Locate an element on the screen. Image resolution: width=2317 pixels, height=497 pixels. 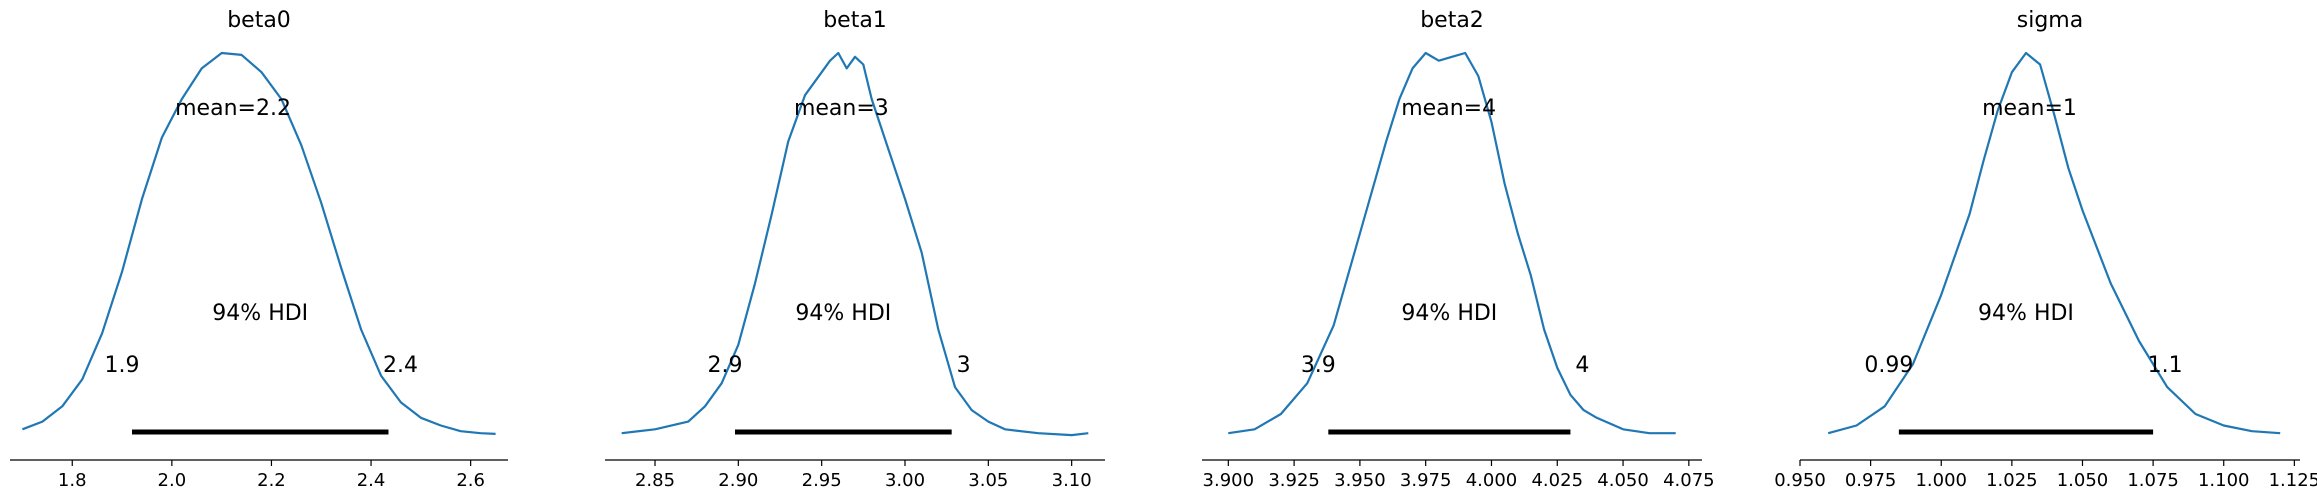
x-tick-label: 3.10 is located at coordinates (1072, 480).